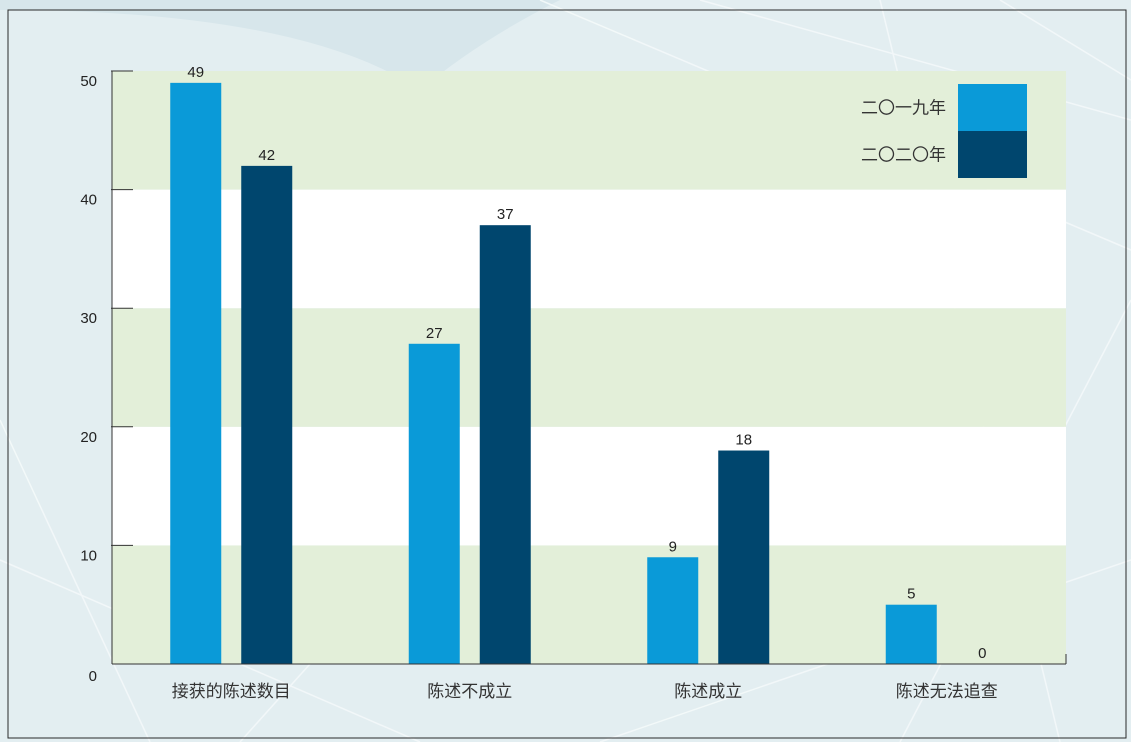 The width and height of the screenshot is (1131, 742). Describe the element at coordinates (947, 692) in the screenshot. I see `x-tick-label: 陈述无法追查` at that location.